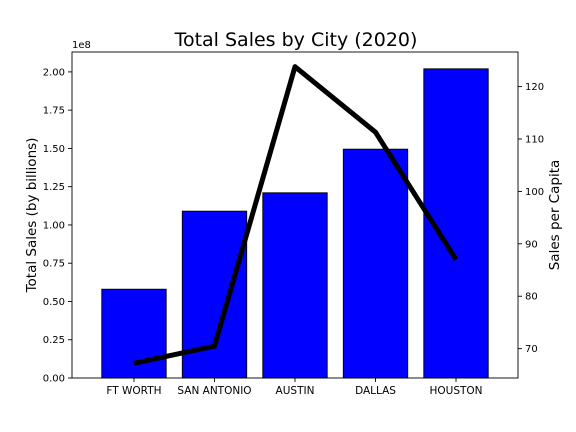  What do you see at coordinates (534, 140) in the screenshot?
I see `y-right-tick-label: 110` at bounding box center [534, 140].